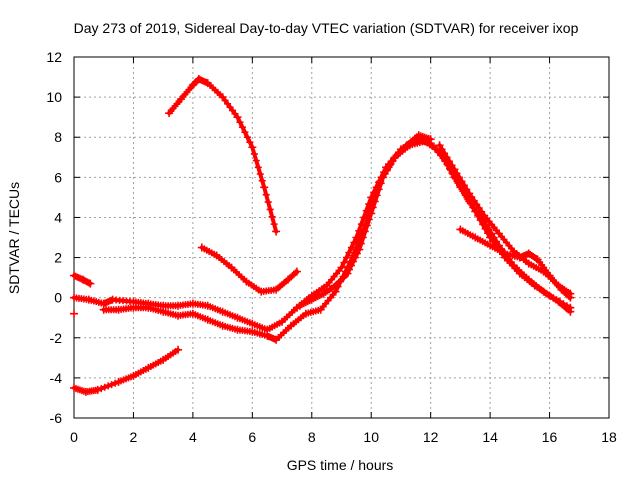  Describe the element at coordinates (58, 258) in the screenshot. I see `y-tick-label: 2` at that location.